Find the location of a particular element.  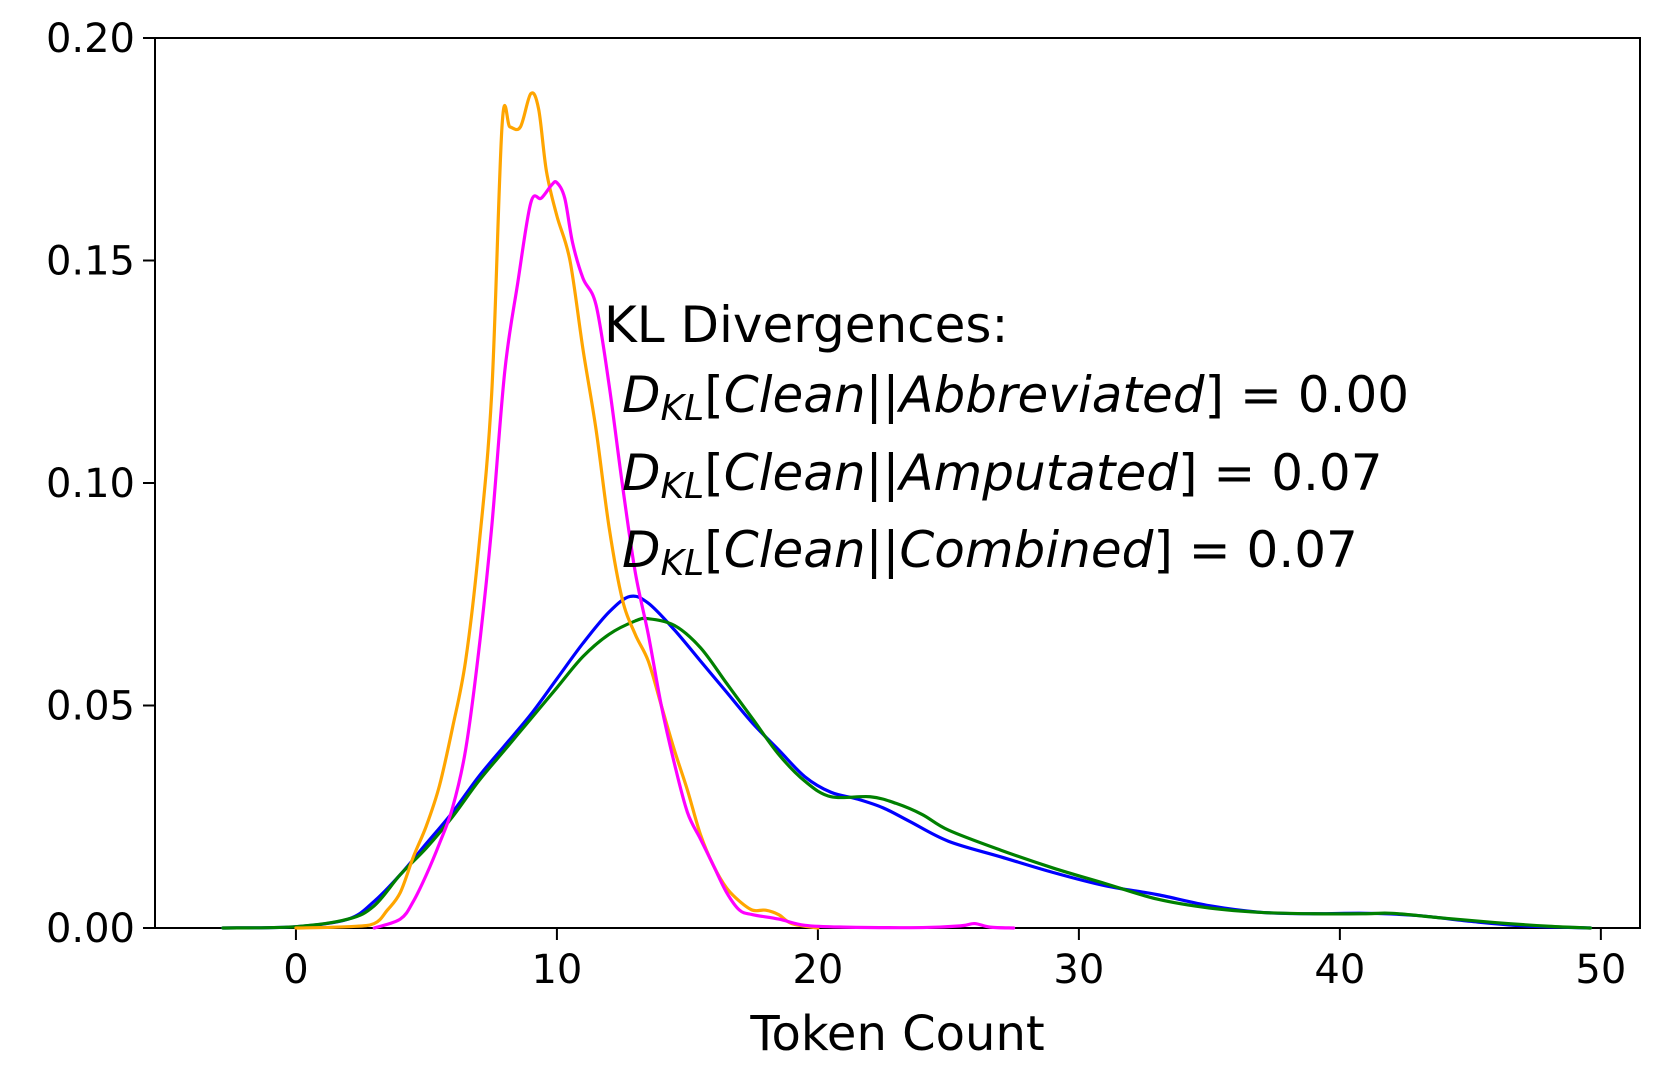

y-axis-ticks: 0.00 0.05 0.10 0.15 0.20 is located at coordinates (100, 484).